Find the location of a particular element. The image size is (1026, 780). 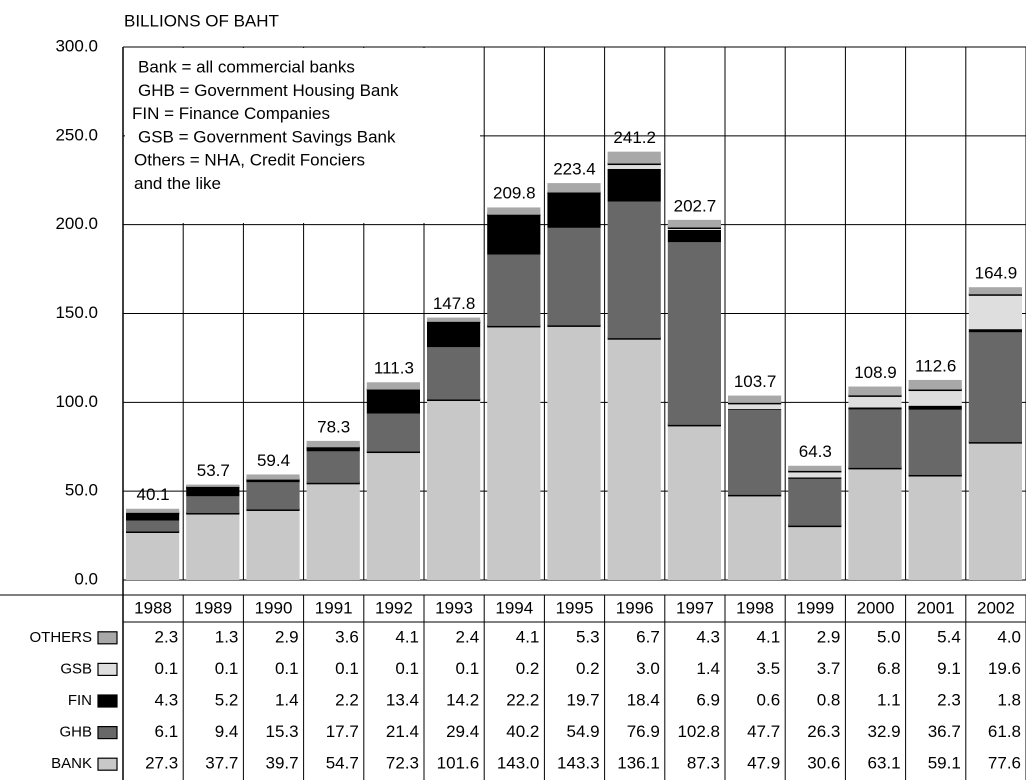

total-label: 78.3 is located at coordinates (333, 426).